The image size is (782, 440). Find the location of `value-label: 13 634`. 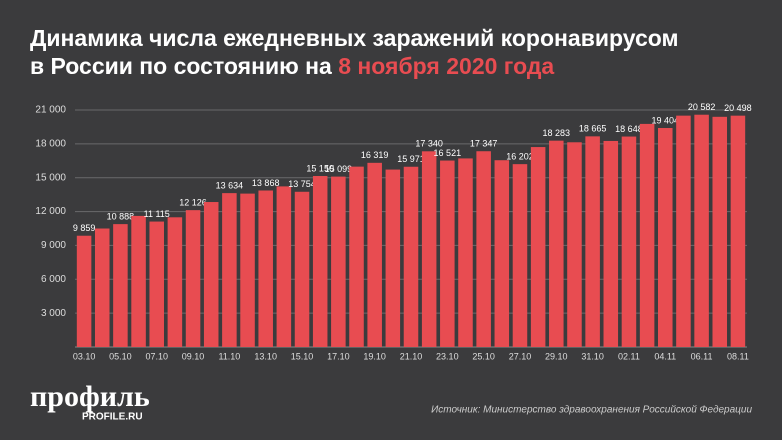

value-label: 13 634 is located at coordinates (230, 186).